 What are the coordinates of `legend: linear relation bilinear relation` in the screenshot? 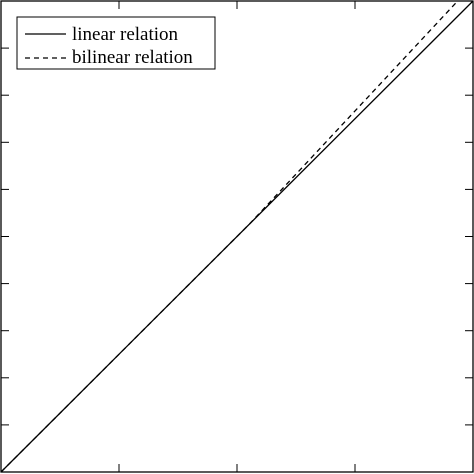 It's located at (116, 43).